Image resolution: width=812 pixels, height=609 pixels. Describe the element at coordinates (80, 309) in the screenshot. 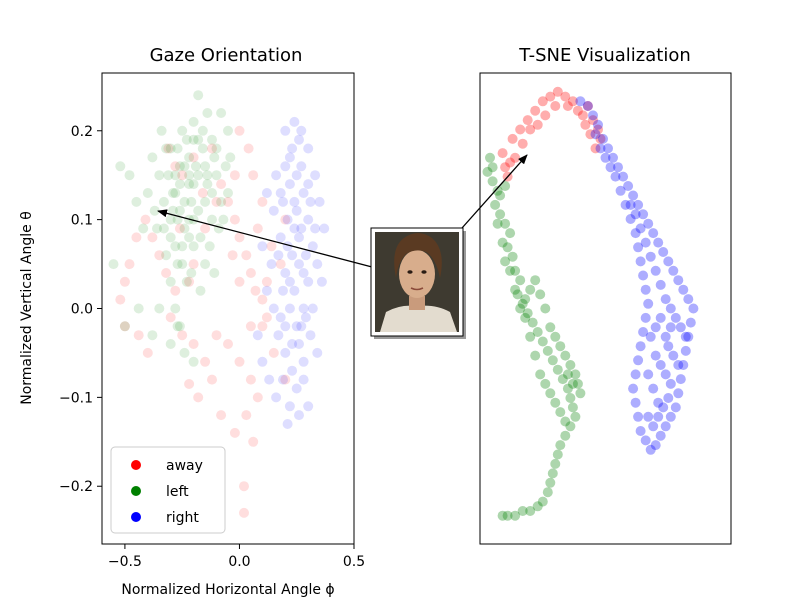

I see `gaze-chart-y-axis: −0.2 −0.1 0.0 0.1 0.2` at that location.